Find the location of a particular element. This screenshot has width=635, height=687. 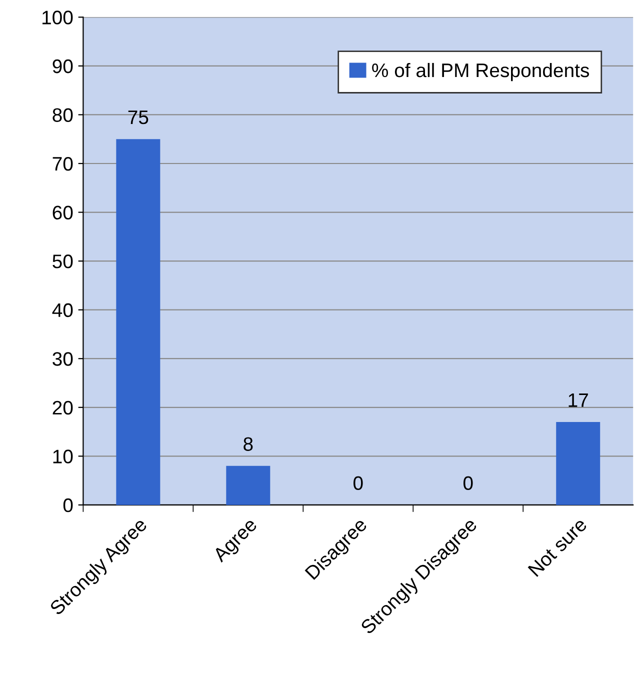

legend-label: % of all PM Respondents is located at coordinates (481, 72).